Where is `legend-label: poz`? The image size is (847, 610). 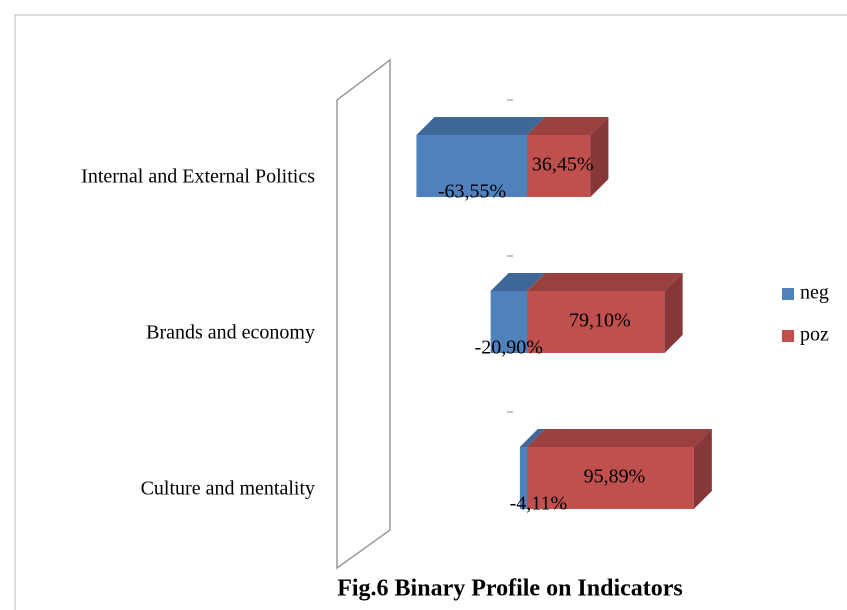 legend-label: poz is located at coordinates (814, 335).